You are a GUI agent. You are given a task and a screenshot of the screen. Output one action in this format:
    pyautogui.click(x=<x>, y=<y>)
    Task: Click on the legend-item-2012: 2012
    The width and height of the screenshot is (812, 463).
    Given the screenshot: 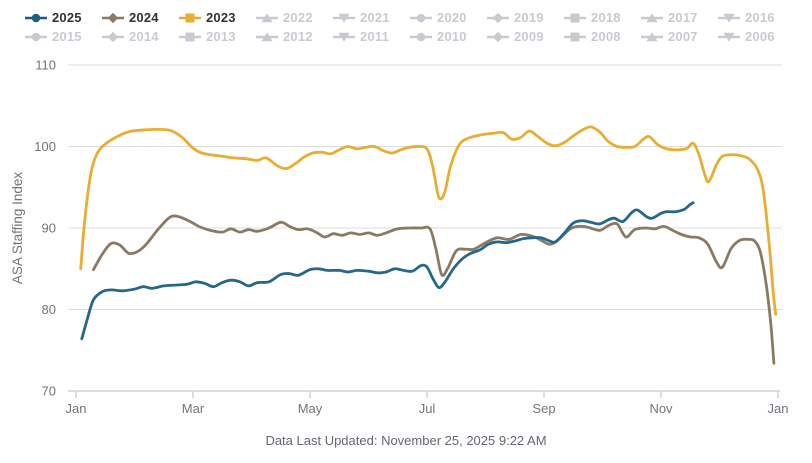 What is the action you would take?
    pyautogui.click(x=294, y=36)
    